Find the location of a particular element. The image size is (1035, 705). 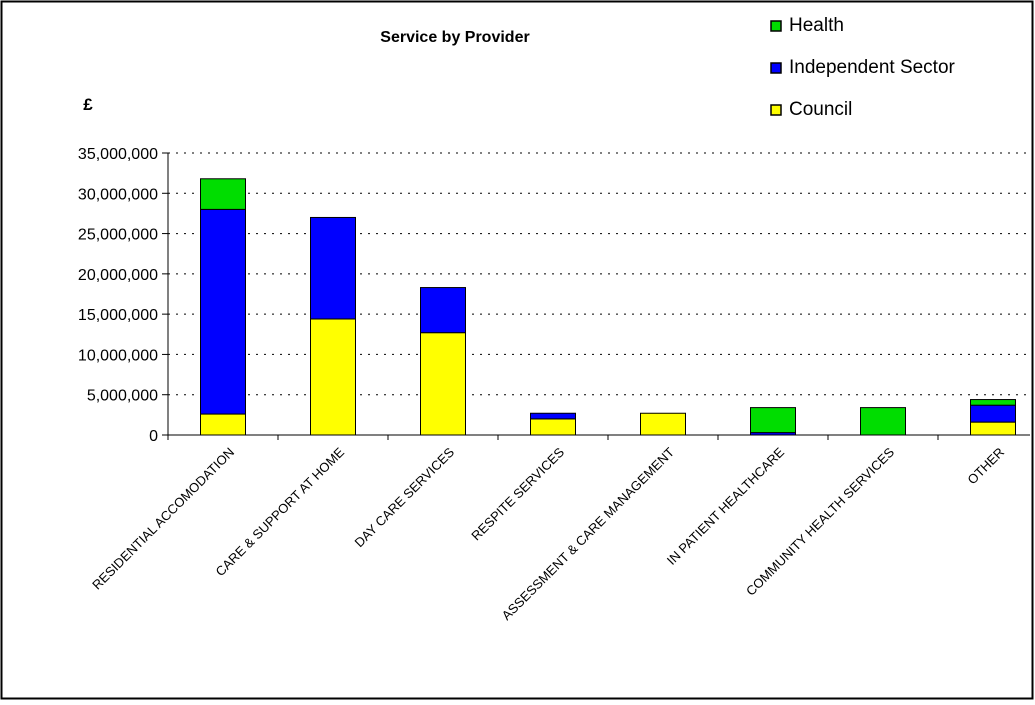

y-tick-label: 15,000,000 is located at coordinates (118, 315).